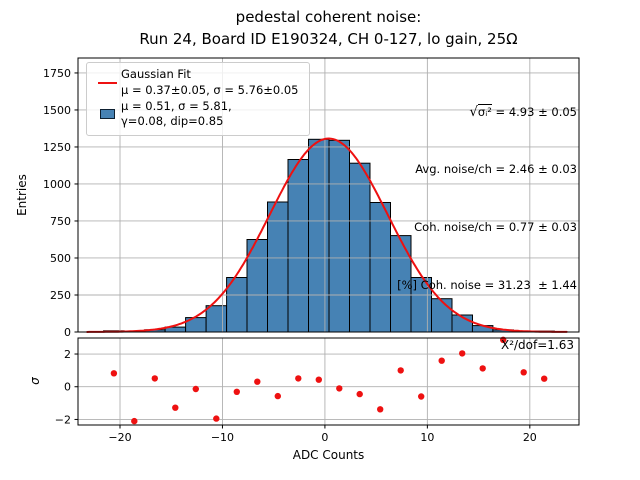 This screenshot has width=640, height=480. I want to click on residual-y-tick-label: −2, so click(63, 419).